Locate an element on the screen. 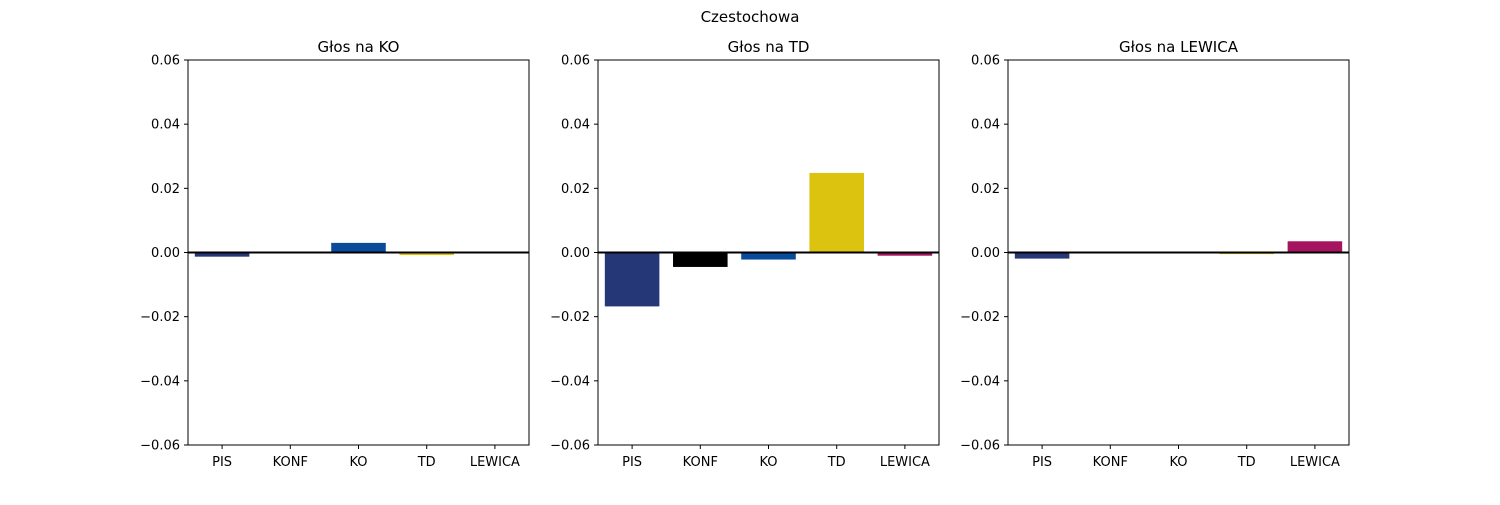  figure-suptitle: Czestochowa is located at coordinates (750, 17).